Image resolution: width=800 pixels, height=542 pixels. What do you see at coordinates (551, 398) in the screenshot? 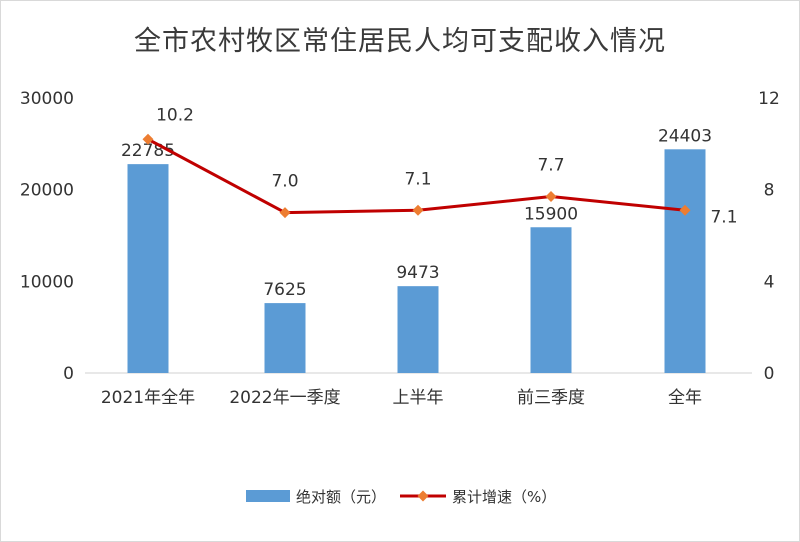
I see `x-category-label: 前三季度` at bounding box center [551, 398].